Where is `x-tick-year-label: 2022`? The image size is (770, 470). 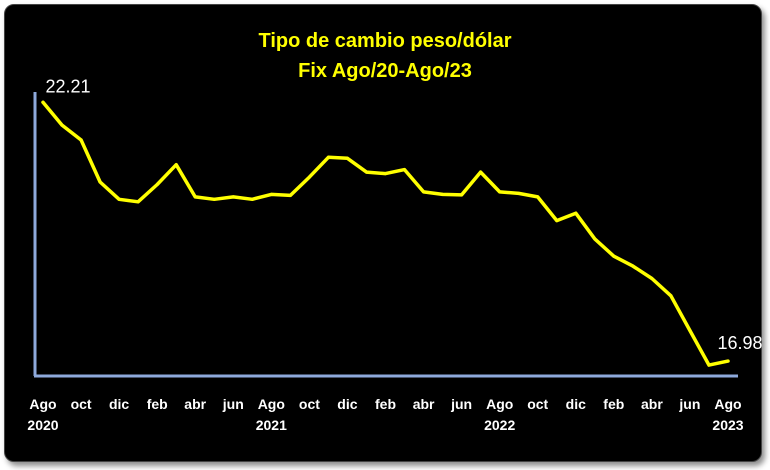 x-tick-year-label: 2022 is located at coordinates (499, 425).